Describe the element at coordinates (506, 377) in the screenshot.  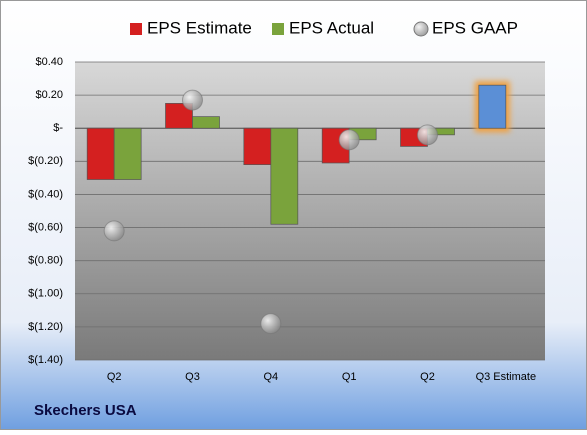
I see `x-tick-label: Q3 Estimate` at that location.